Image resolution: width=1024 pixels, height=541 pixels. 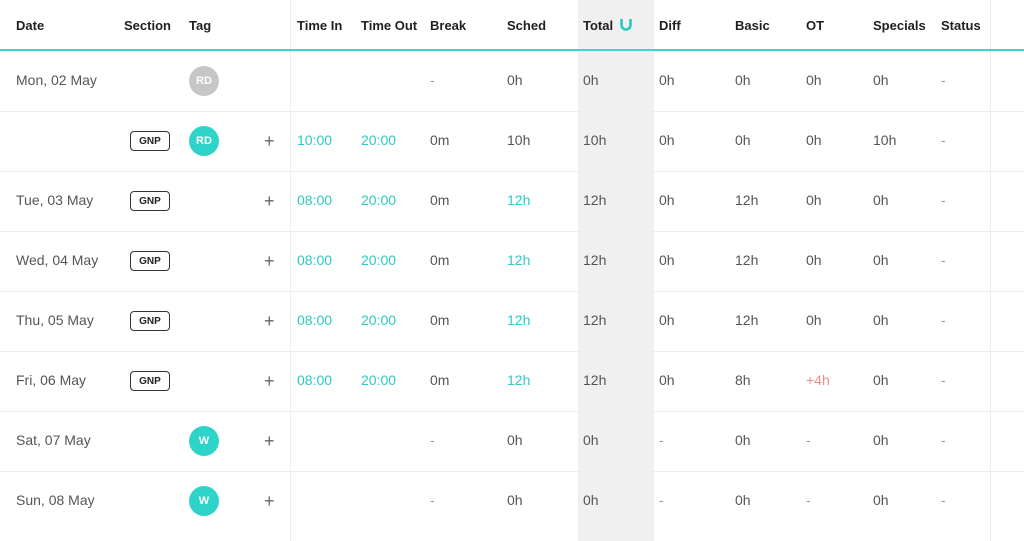 What do you see at coordinates (389, 25) in the screenshot?
I see `header-time-out: Time Out` at bounding box center [389, 25].